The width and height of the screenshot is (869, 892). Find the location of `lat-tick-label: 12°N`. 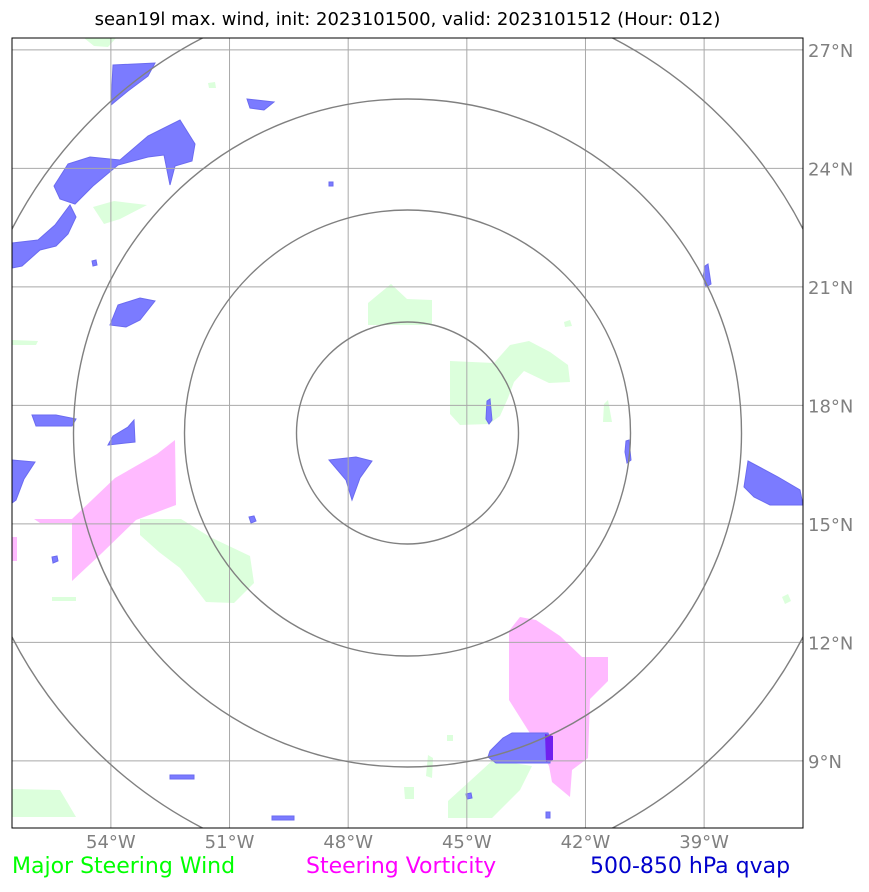

lat-tick-label: 12°N is located at coordinates (830, 643).